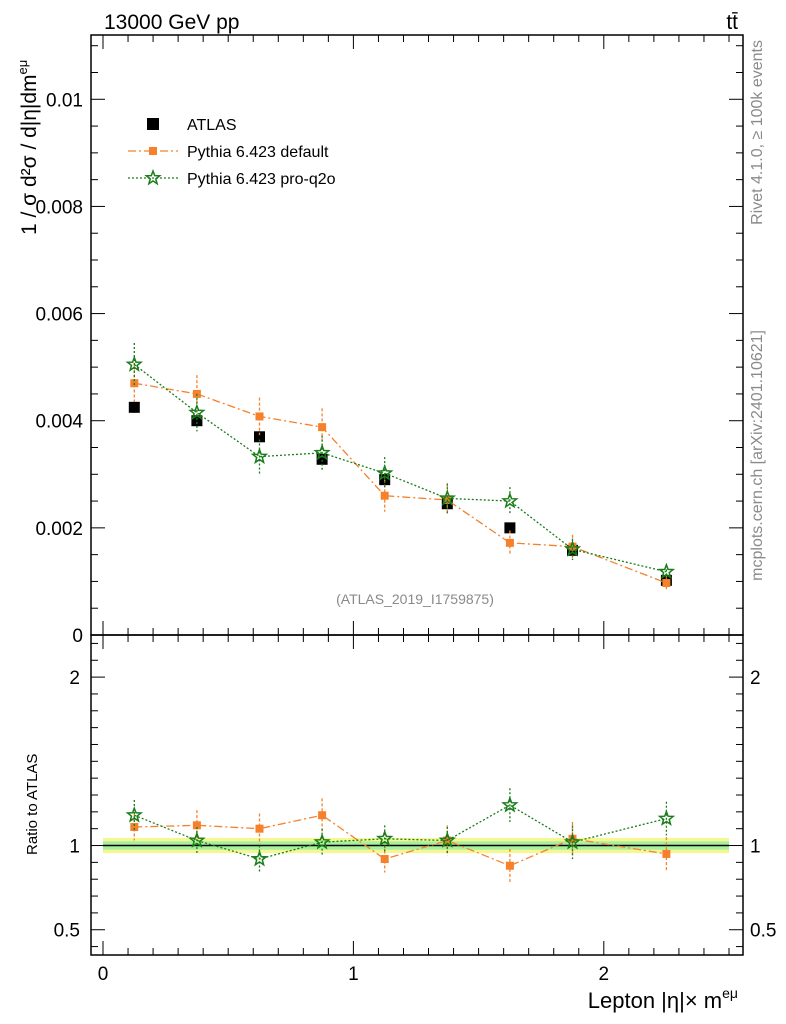 The image size is (786, 1024). Describe the element at coordinates (67, 931) in the screenshot. I see `ratio-y-tick-label: 0.5` at that location.